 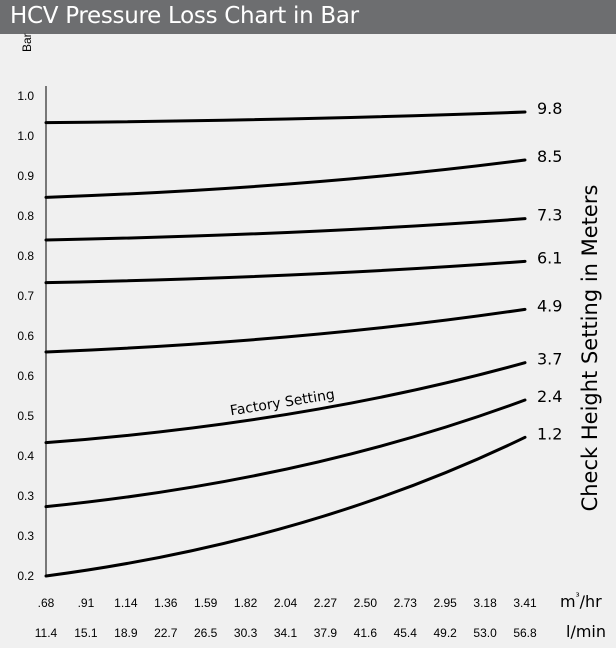 I want to click on series-line-7.3, so click(x=285, y=229).